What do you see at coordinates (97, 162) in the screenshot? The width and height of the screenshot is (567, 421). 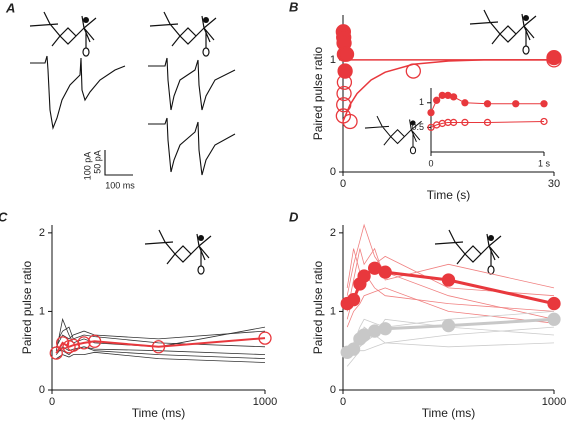 I see `scale-label: 50 pA` at bounding box center [97, 162].